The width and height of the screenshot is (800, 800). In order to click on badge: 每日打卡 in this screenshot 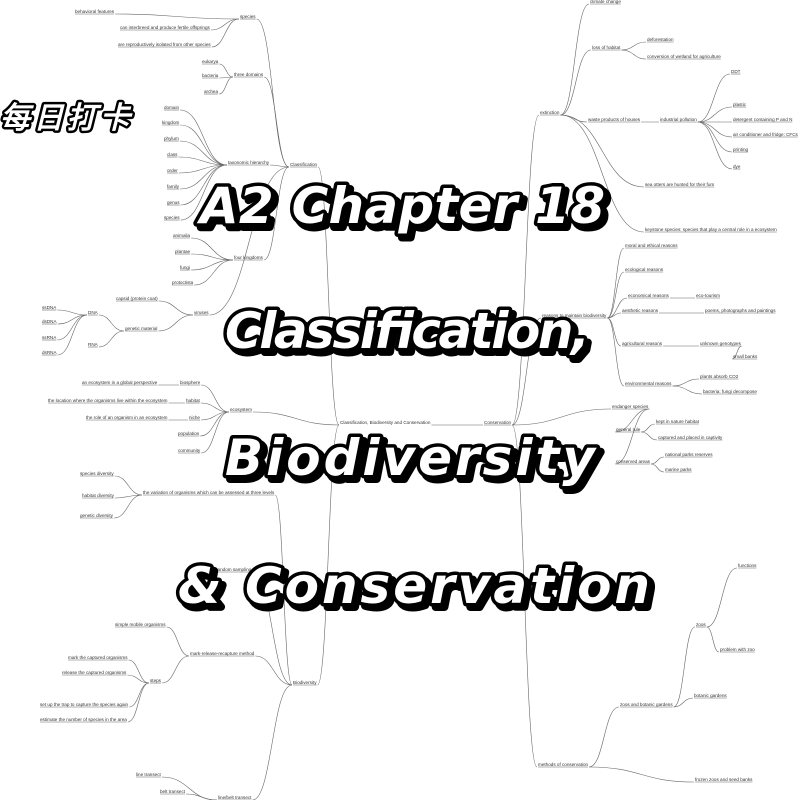, I will do `click(66, 118)`.